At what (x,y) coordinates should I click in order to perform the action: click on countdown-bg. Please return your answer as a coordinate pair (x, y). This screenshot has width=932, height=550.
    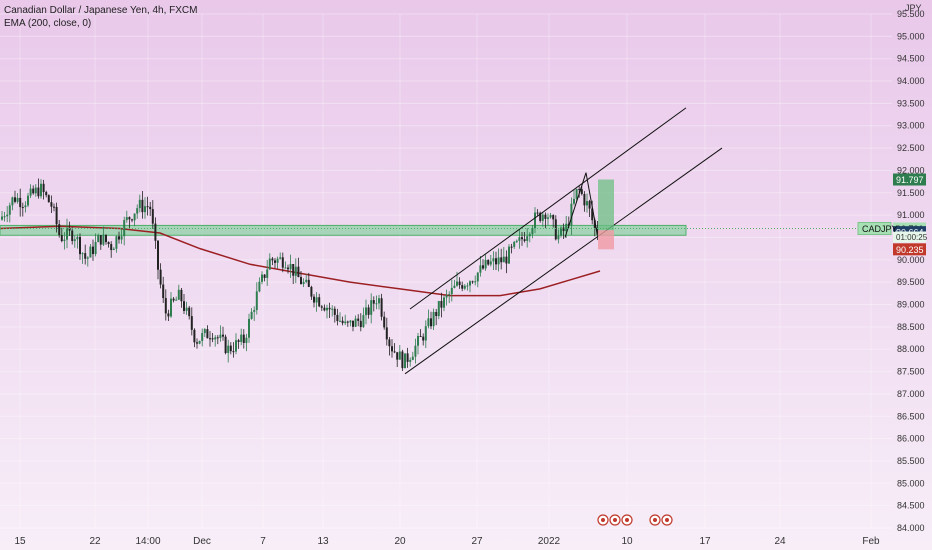
    Looking at the image, I should click on (909, 237).